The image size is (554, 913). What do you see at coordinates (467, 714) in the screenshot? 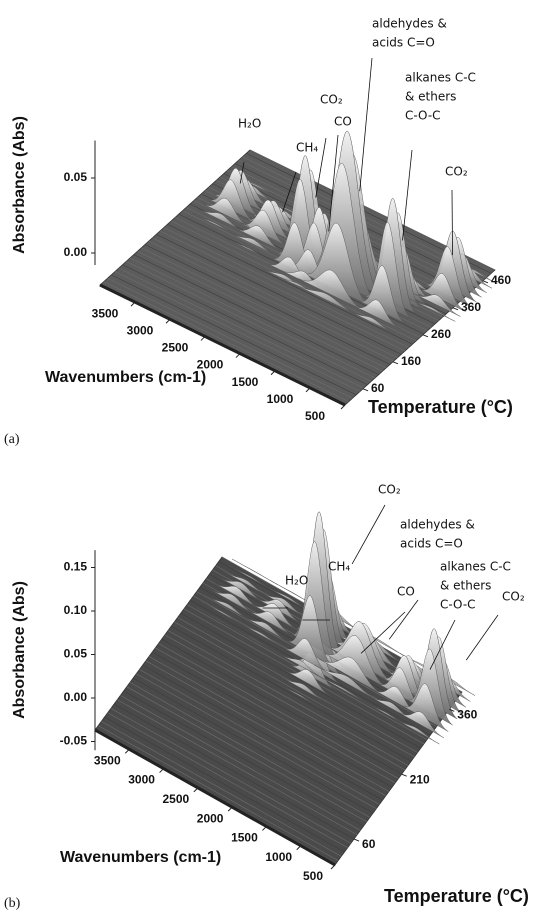
I see `y-tick-label: 360` at bounding box center [467, 714].